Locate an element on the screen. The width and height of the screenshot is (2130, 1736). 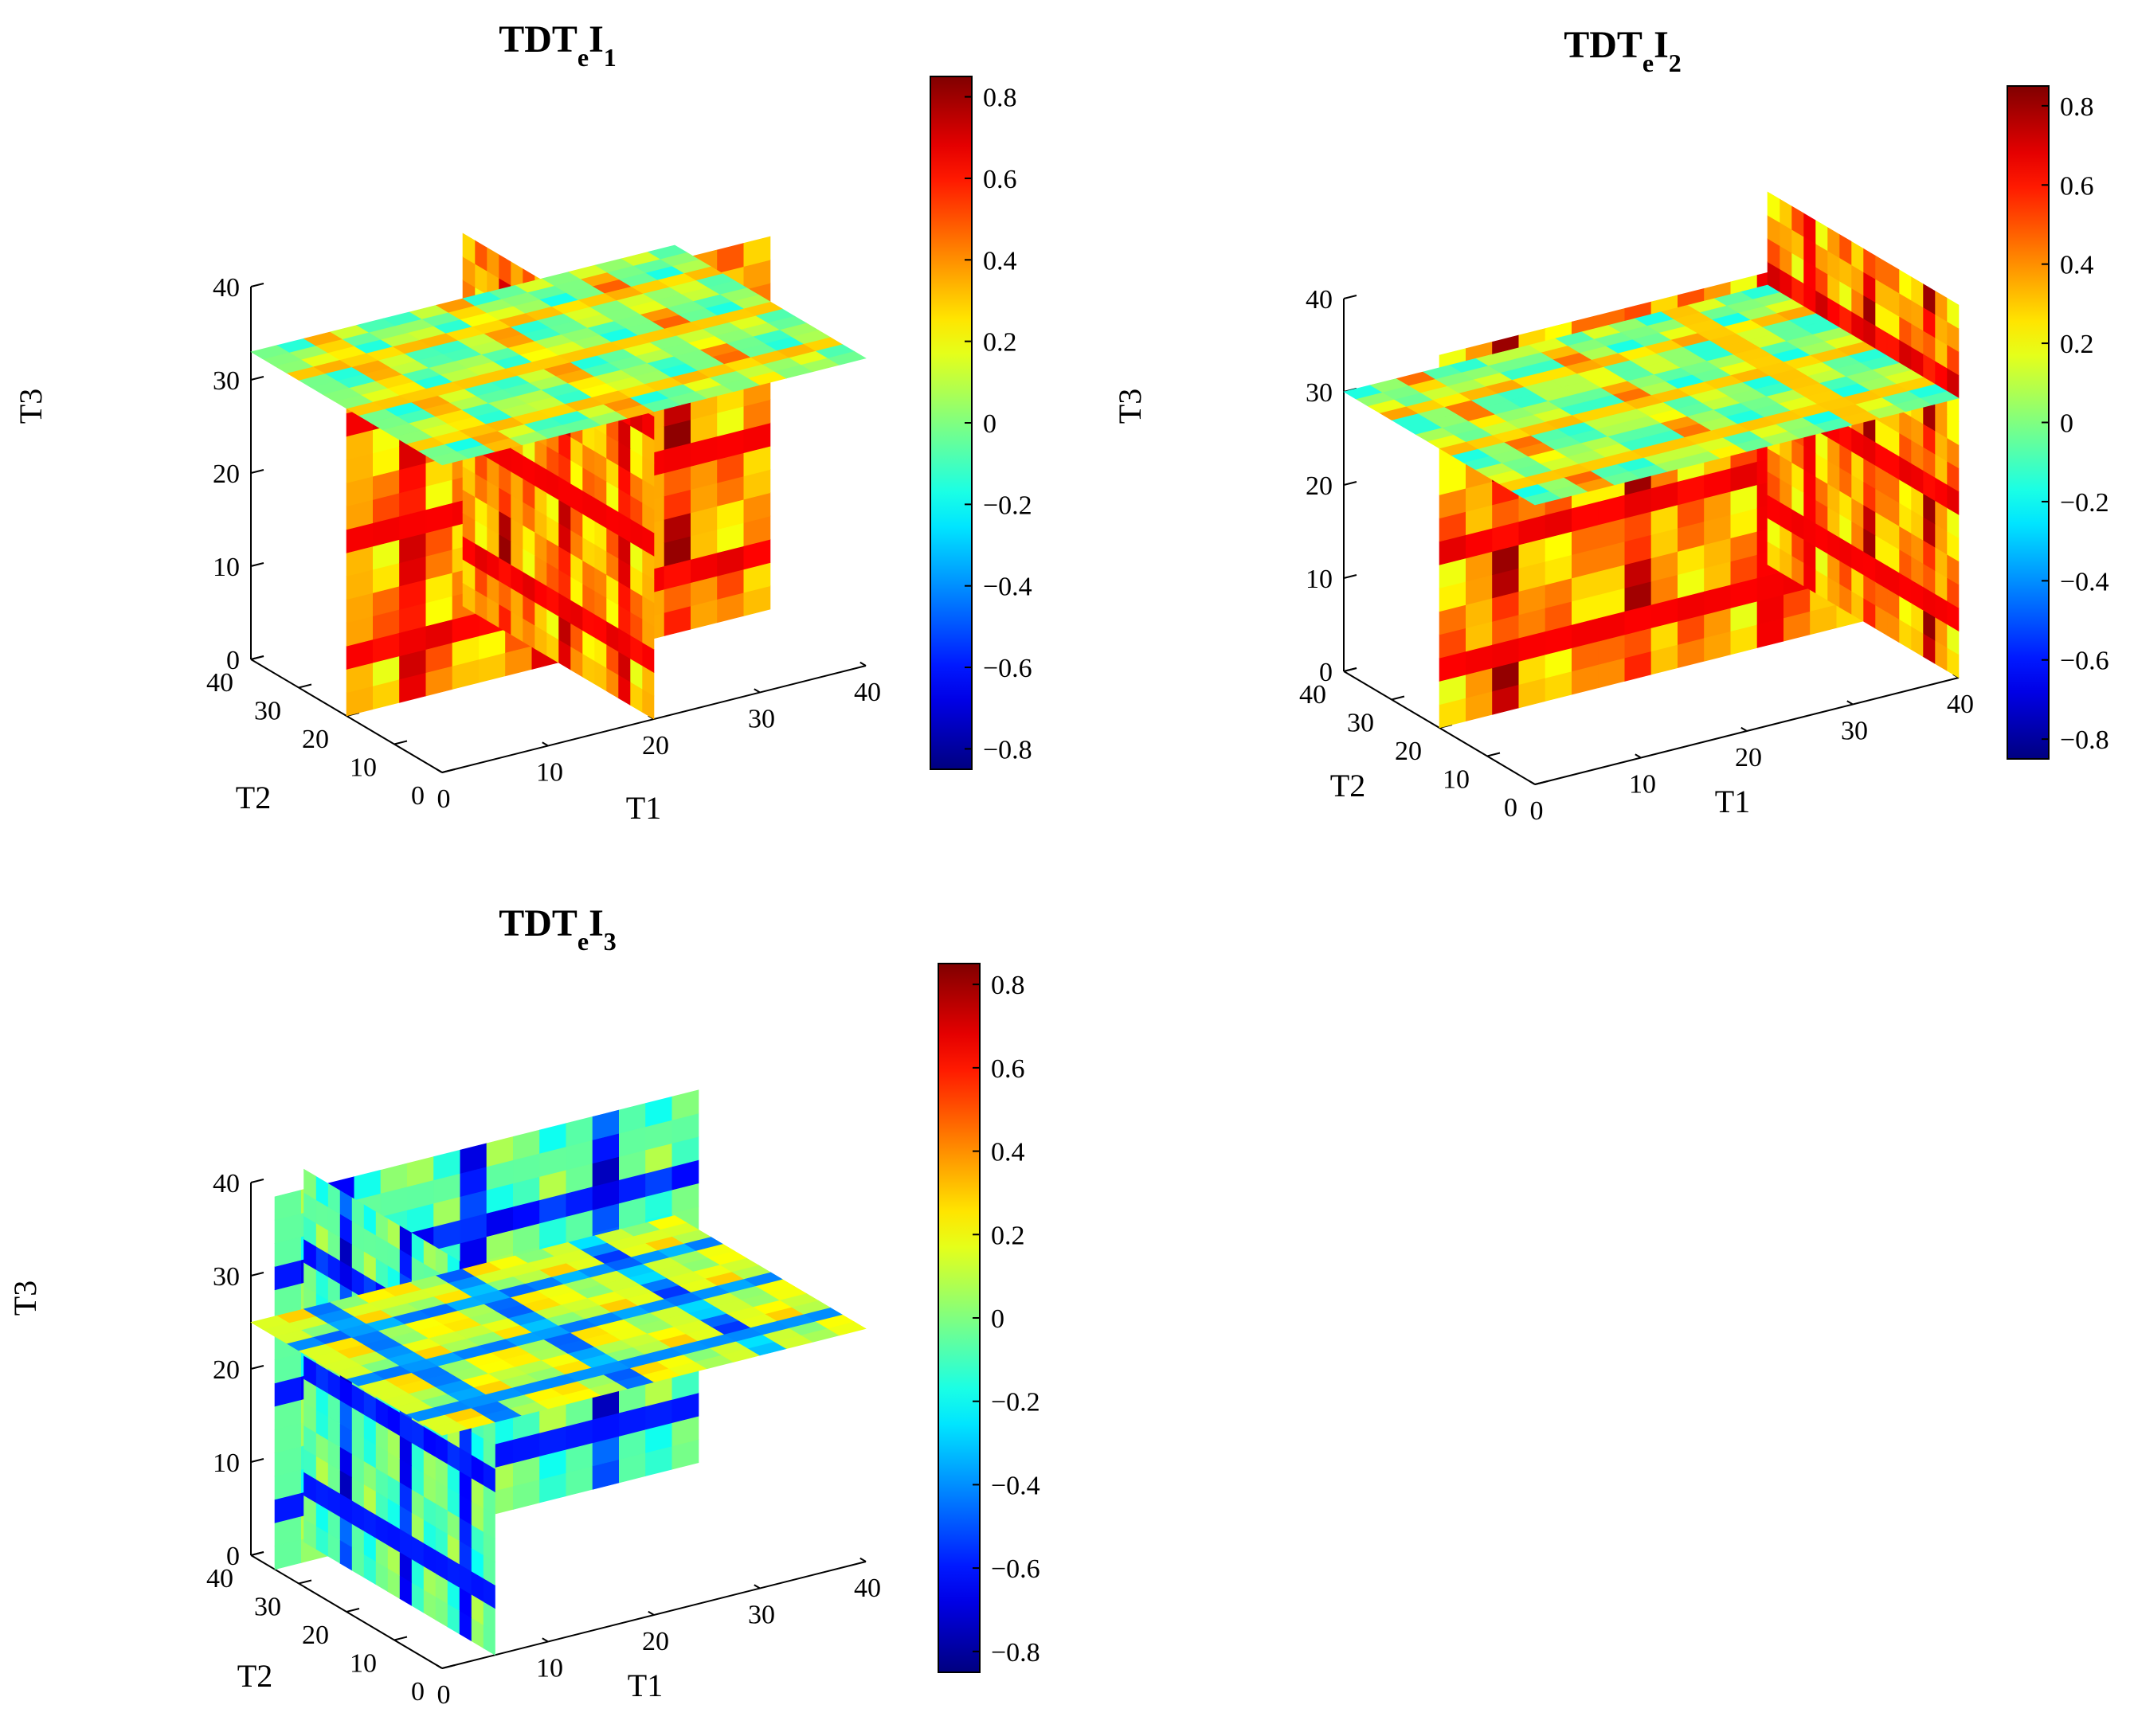
chart-title: TDTeI3 is located at coordinates (558, 929).